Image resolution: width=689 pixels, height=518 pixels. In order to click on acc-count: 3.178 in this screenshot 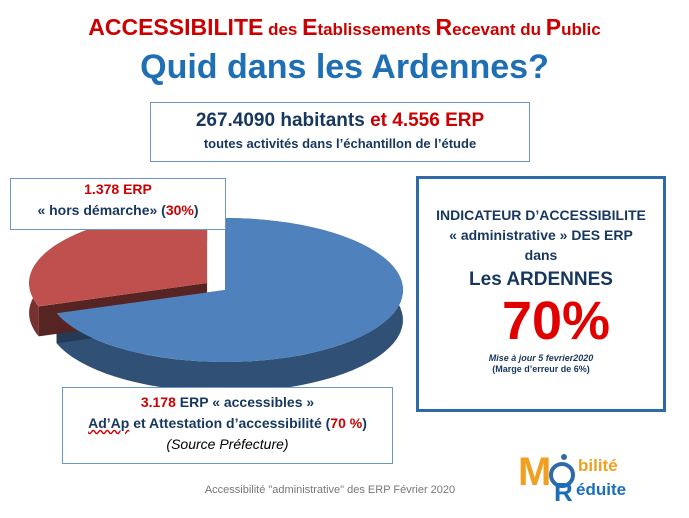, I will do `click(158, 402)`.